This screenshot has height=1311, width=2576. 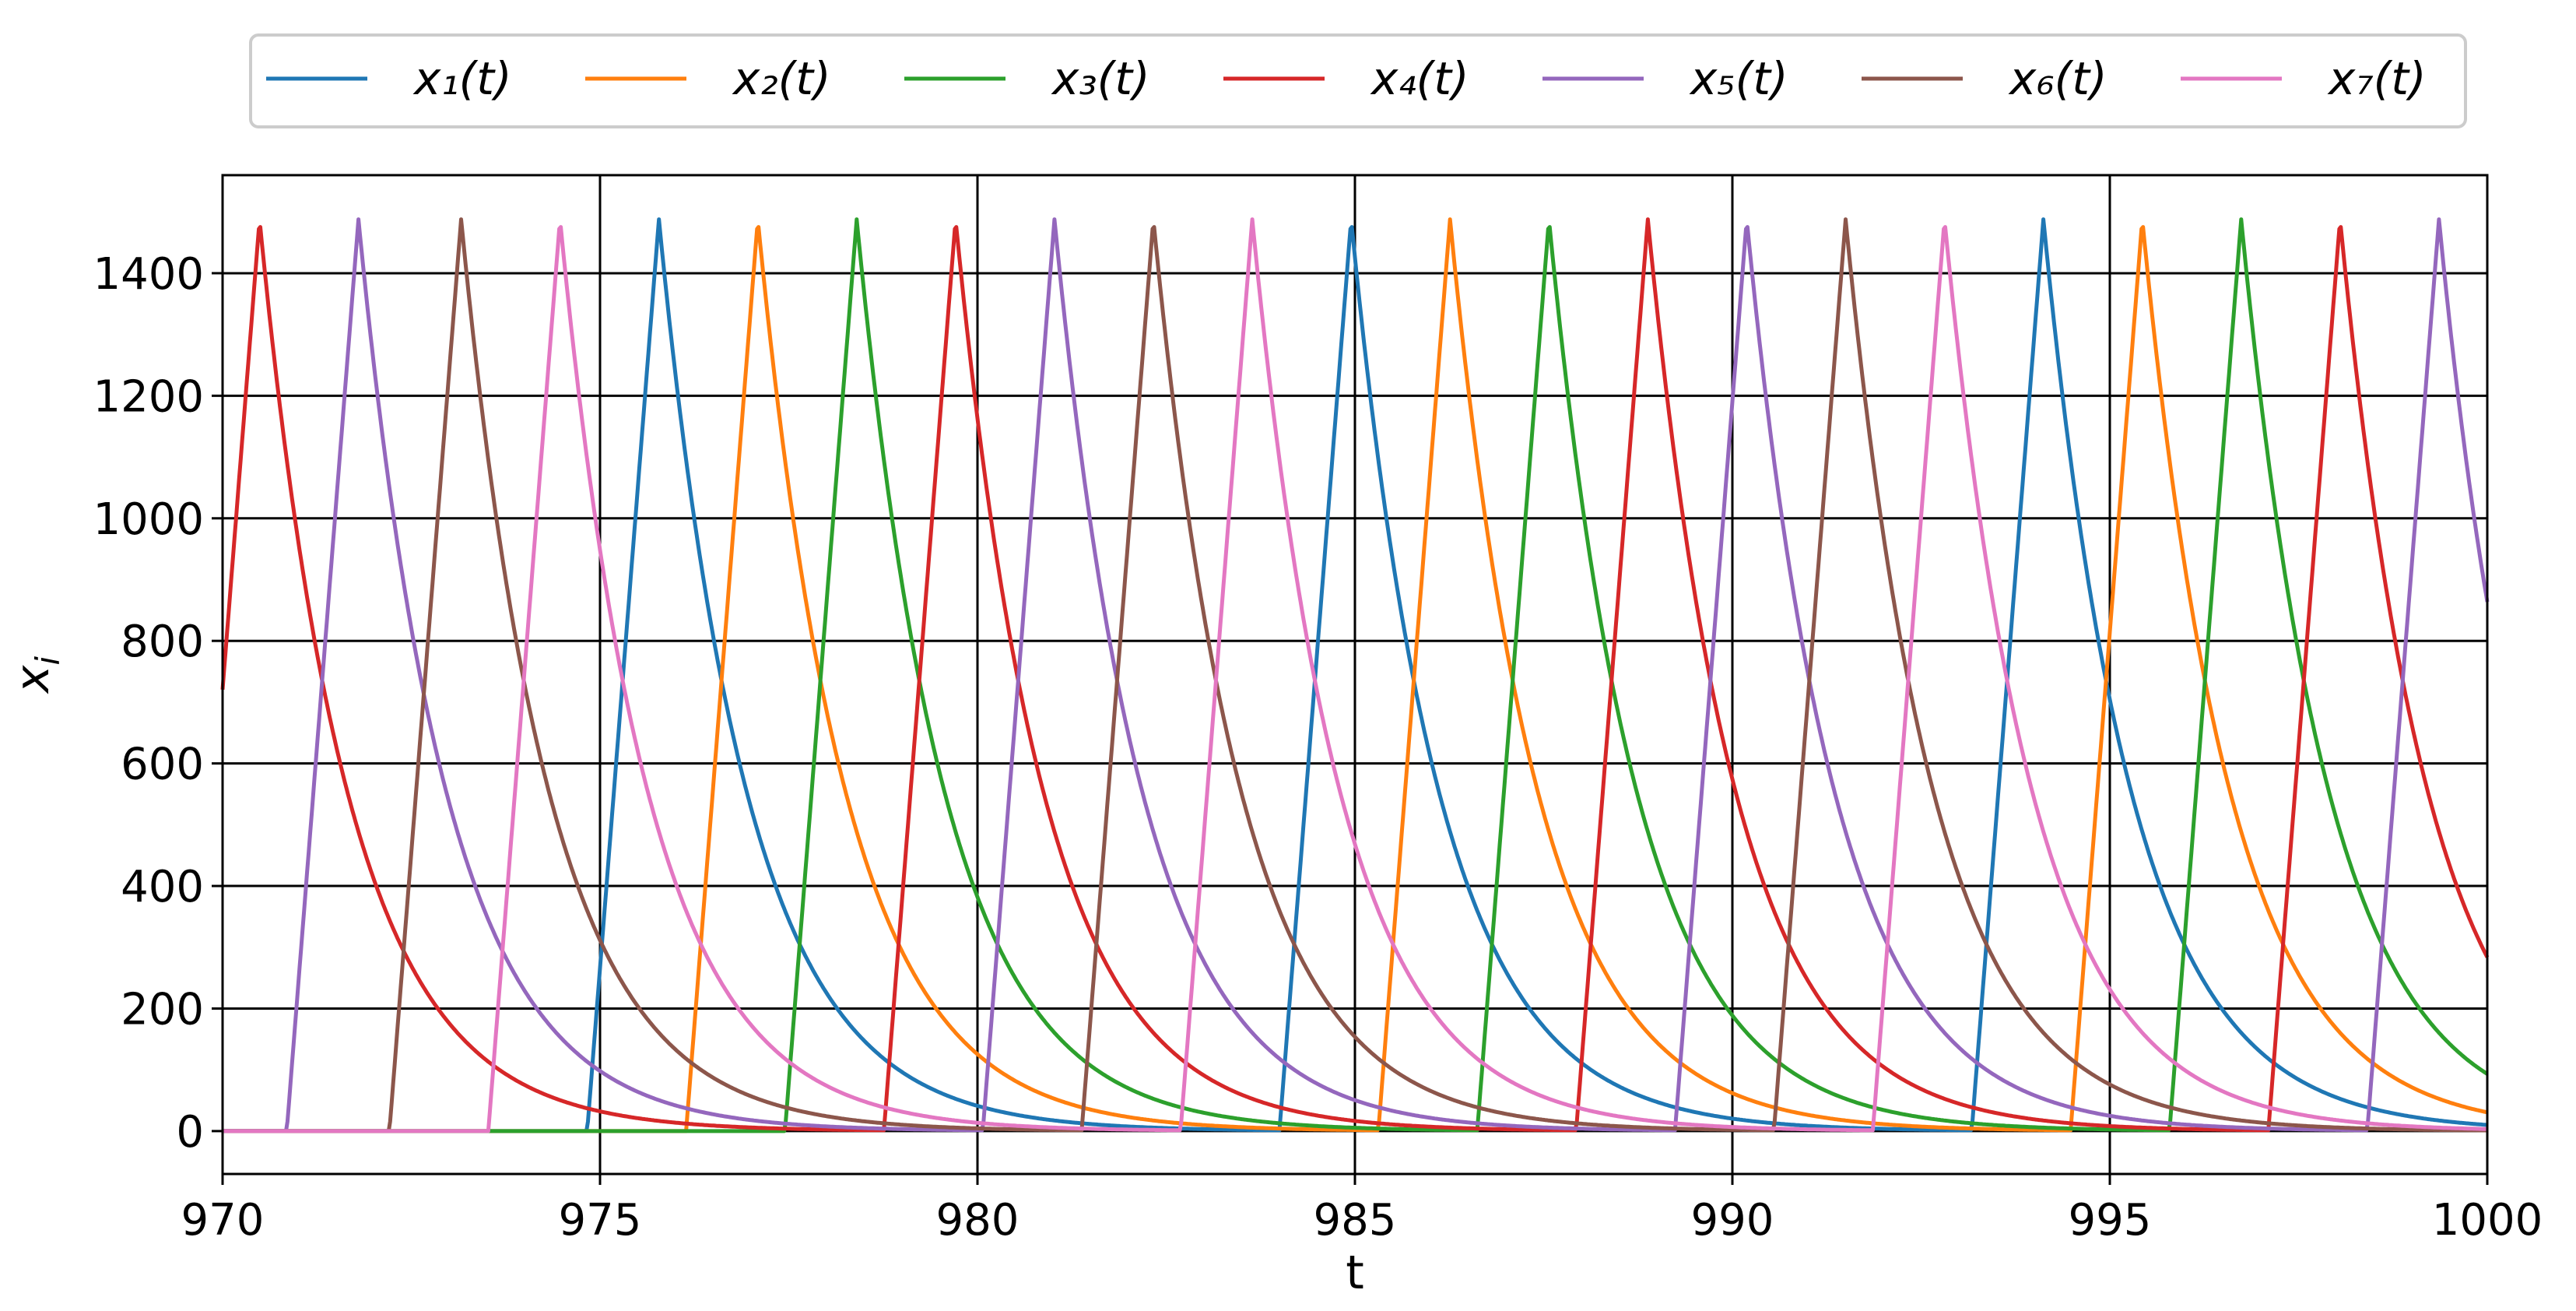 What do you see at coordinates (1420, 78) in the screenshot?
I see `legend-entry-label: x₄(t)` at bounding box center [1420, 78].